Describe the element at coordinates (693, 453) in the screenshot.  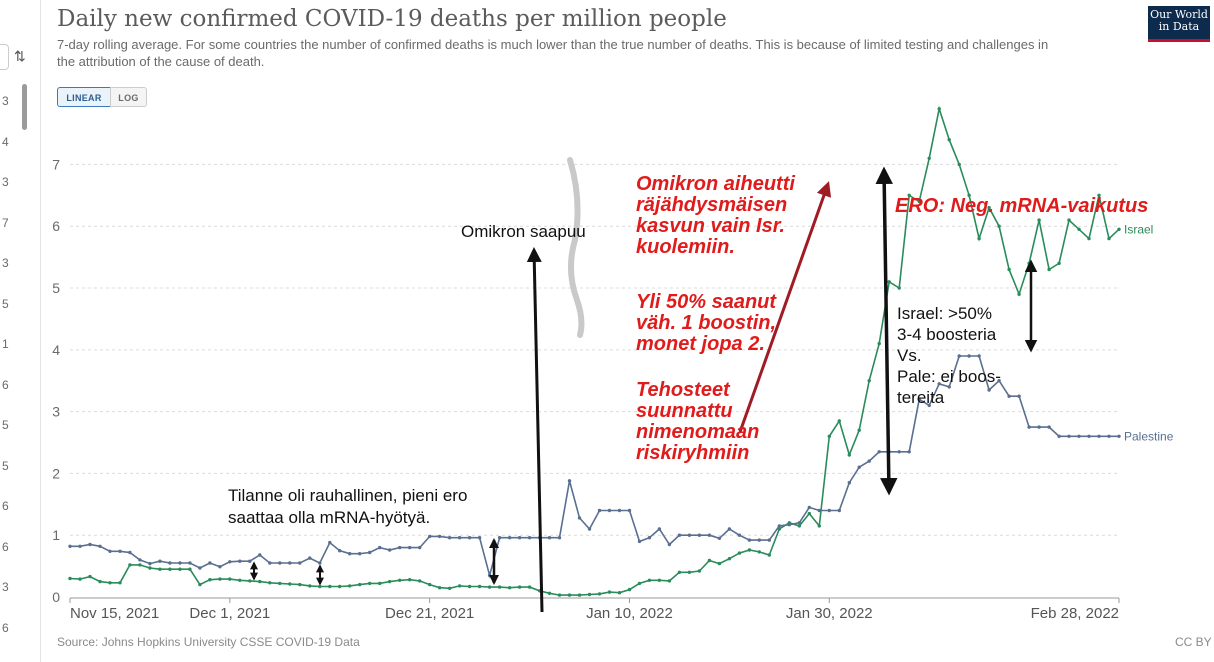
I see `annotation-line: riskiryhmiin` at that location.